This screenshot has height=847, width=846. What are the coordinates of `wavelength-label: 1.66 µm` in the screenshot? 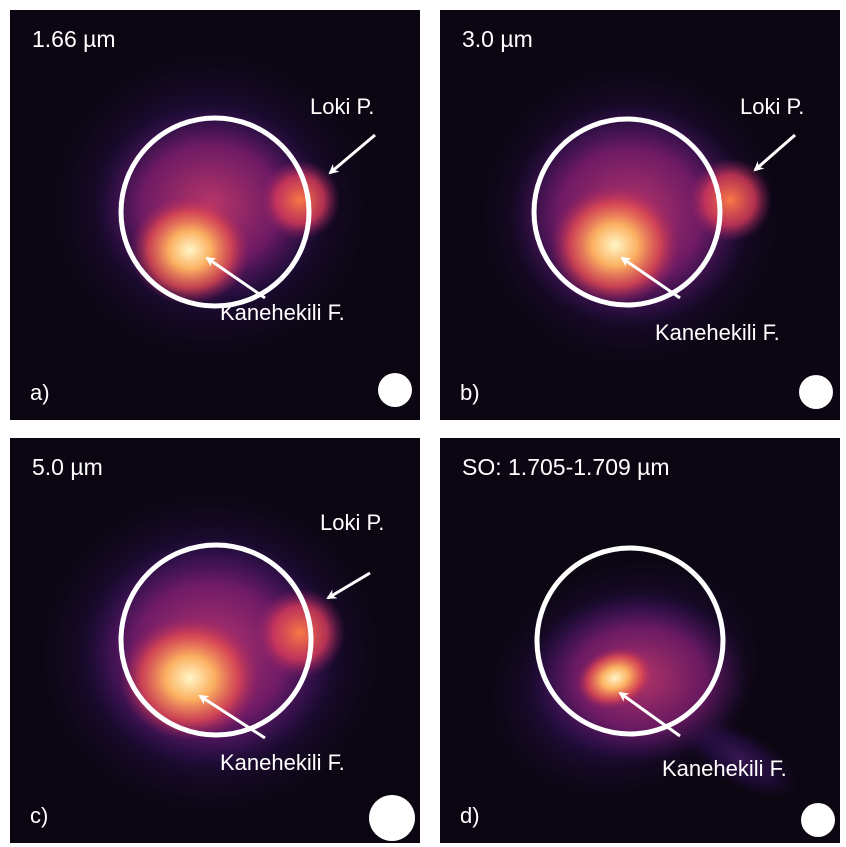 It's located at (74, 39).